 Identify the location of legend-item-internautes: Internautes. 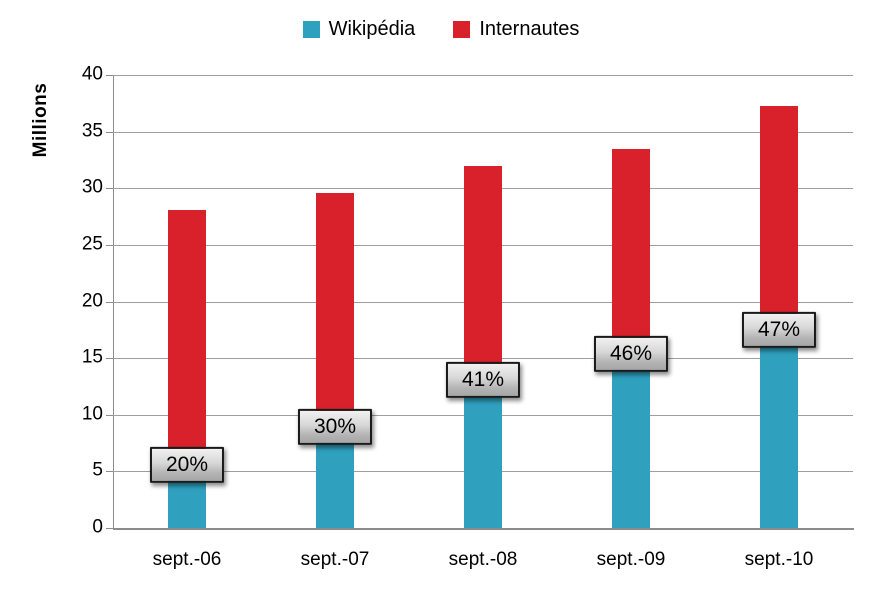
(516, 29).